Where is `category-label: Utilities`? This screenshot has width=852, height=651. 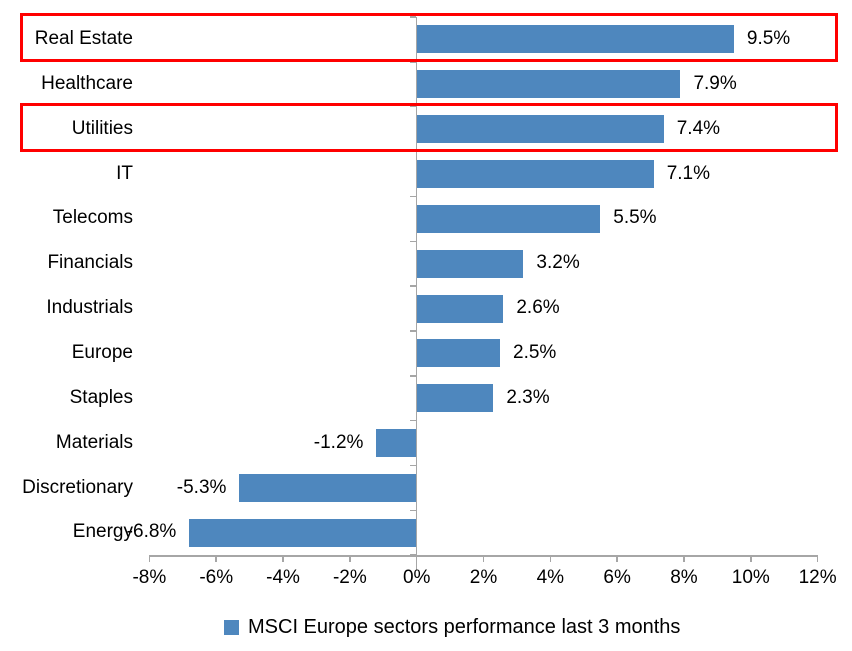
category-label: Utilities is located at coordinates (102, 128).